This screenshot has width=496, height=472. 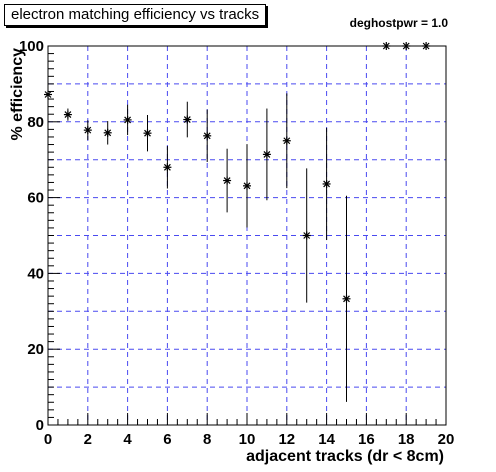 I want to click on chart-title: electron matching efficiency vs tracks, so click(x=135, y=15).